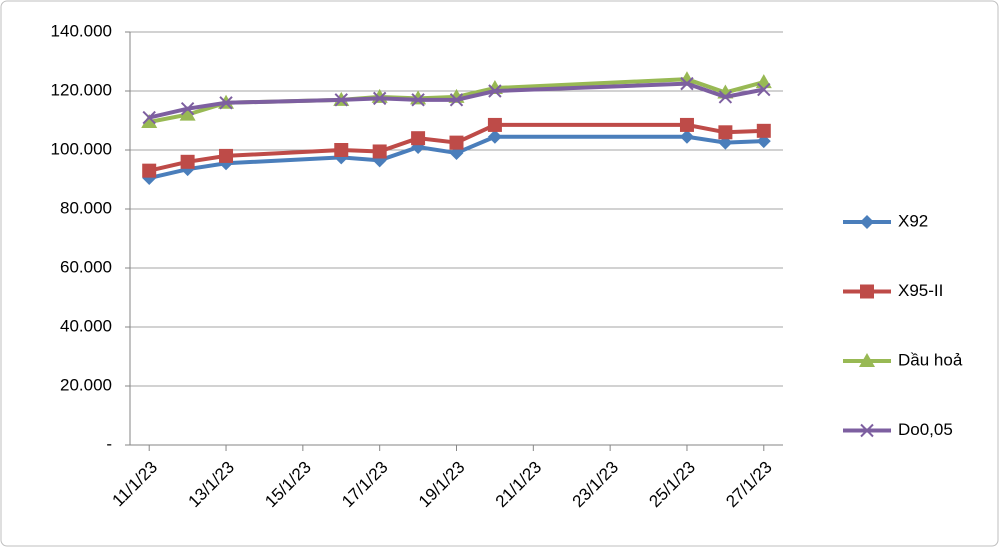  I want to click on legend-label: X95-II, so click(920, 290).